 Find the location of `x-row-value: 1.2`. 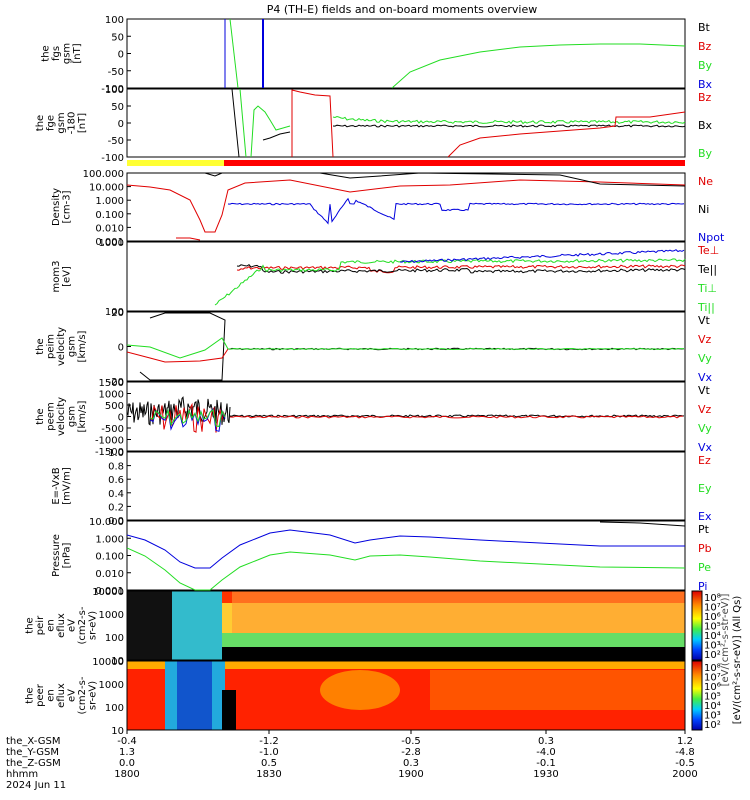

x-row-value: 1.2 is located at coordinates (685, 741).